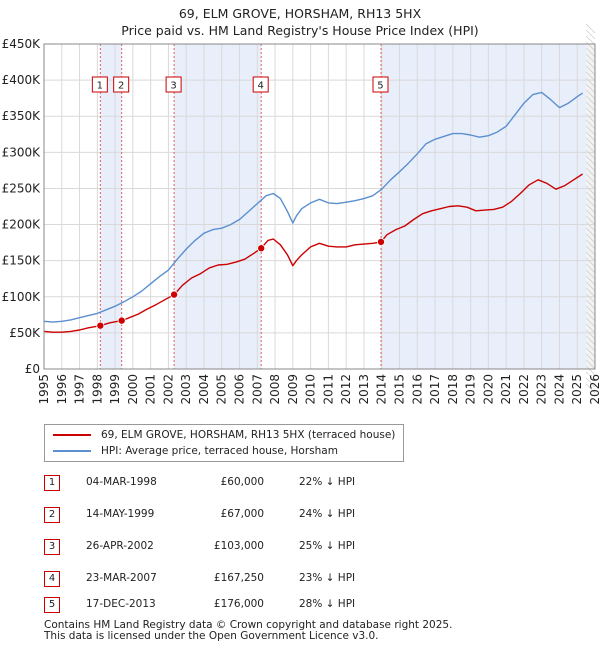  I want to click on y-tick-label: £400K, so click(22, 80).